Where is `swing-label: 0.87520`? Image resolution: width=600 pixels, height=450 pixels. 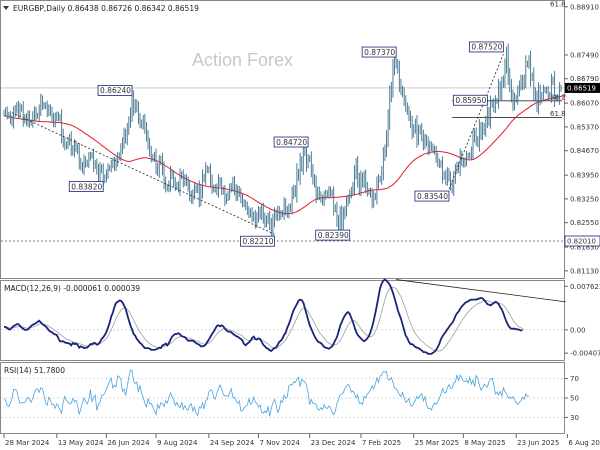 swing-label: 0.87520 is located at coordinates (486, 47).